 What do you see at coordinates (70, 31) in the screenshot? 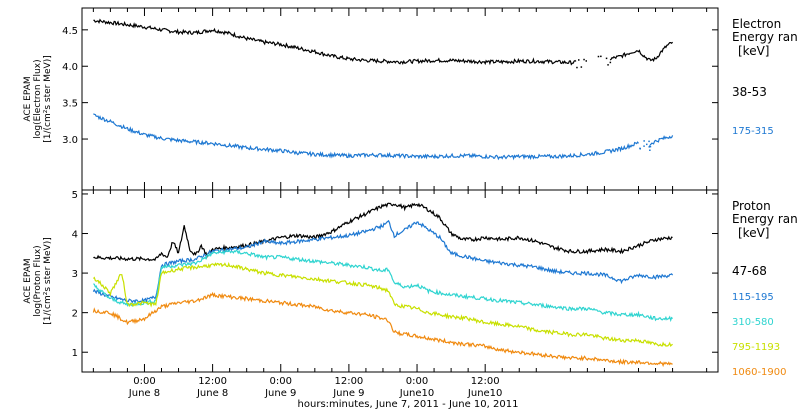
I see `electron-y-tick-label: 4.5` at bounding box center [70, 31].